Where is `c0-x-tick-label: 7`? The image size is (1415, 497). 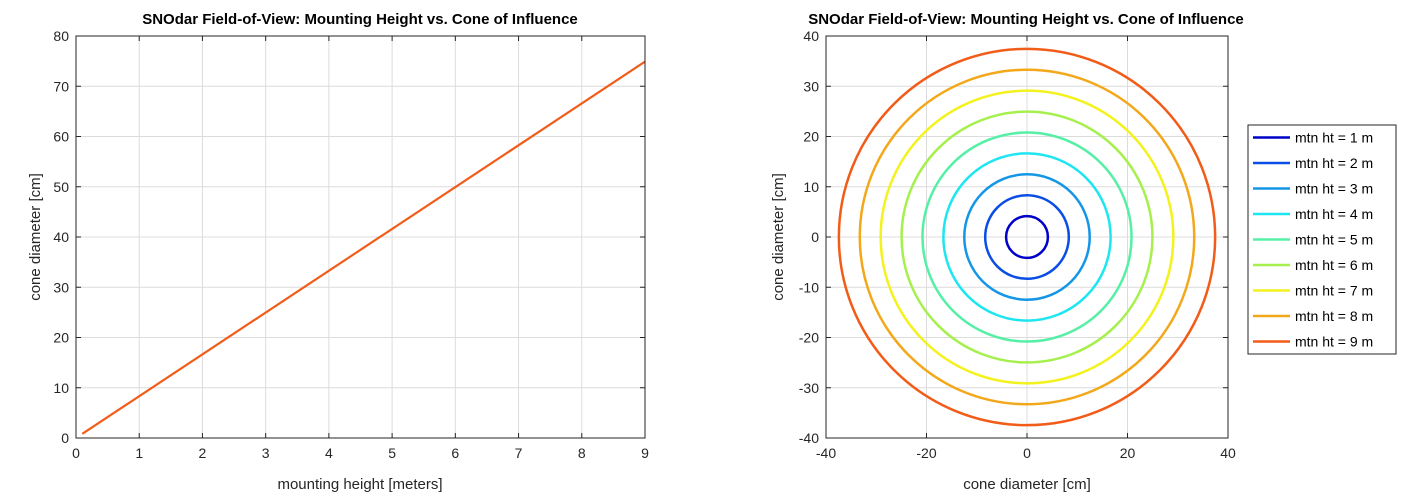 c0-x-tick-label: 7 is located at coordinates (519, 453).